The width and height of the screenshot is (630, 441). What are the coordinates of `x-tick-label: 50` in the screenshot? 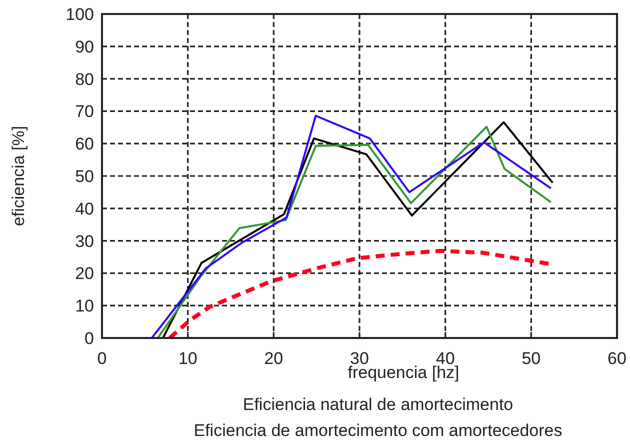 It's located at (531, 358).